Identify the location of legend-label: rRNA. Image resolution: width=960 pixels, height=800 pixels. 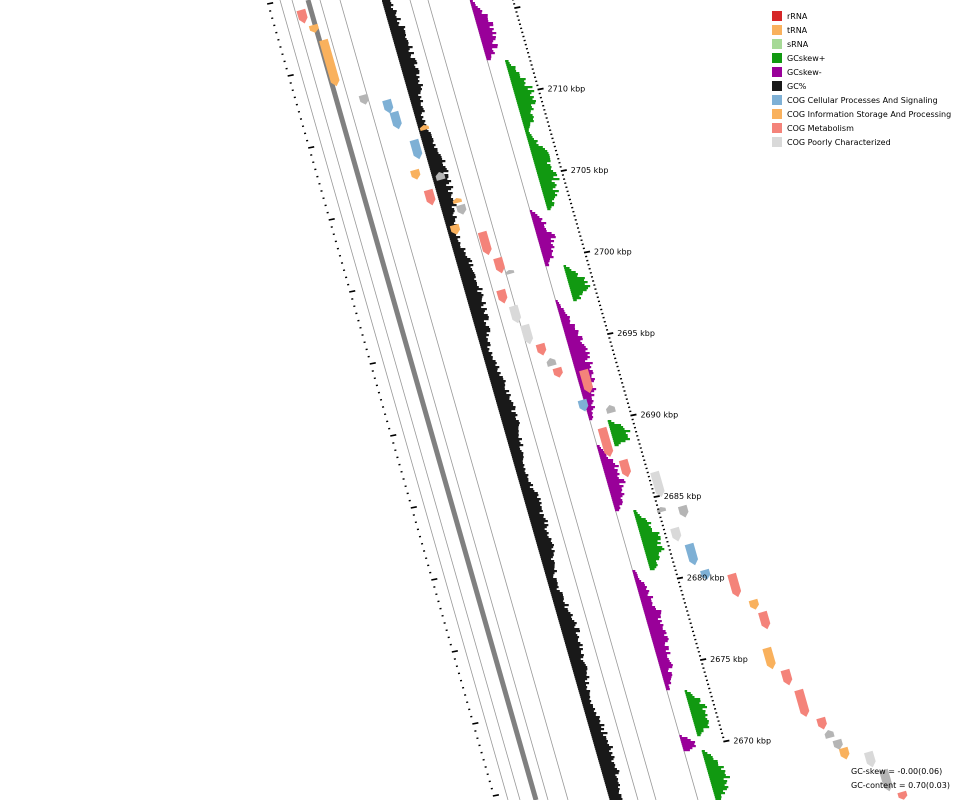
(797, 16).